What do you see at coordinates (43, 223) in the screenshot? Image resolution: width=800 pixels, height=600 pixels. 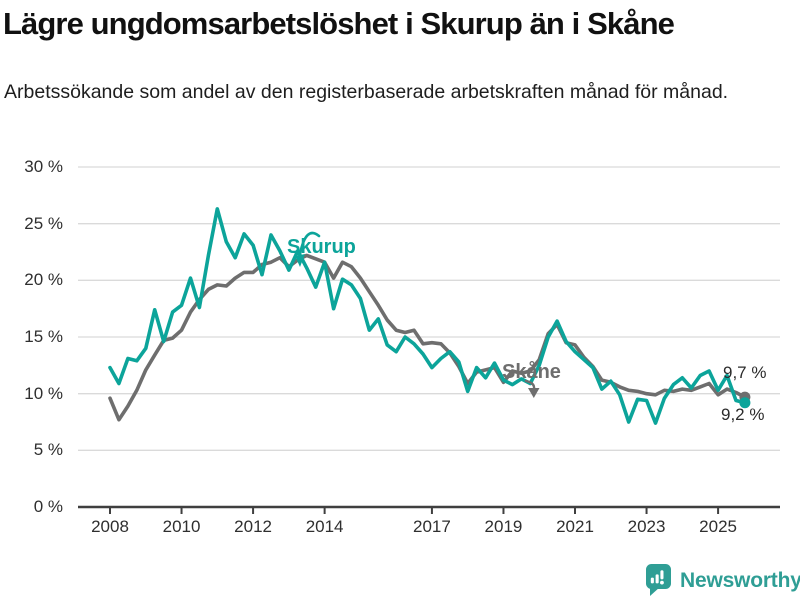 I see `y-tick-label: 25 %` at bounding box center [43, 223].